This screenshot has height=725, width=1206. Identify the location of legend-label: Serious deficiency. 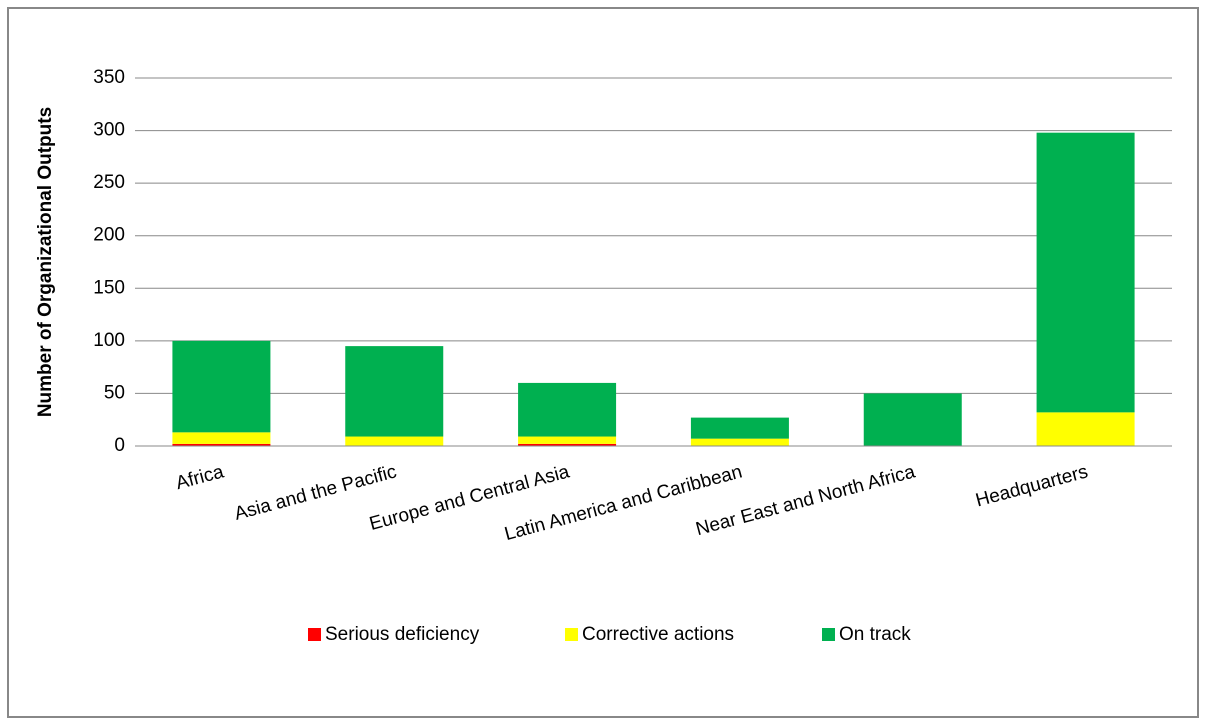
(402, 634).